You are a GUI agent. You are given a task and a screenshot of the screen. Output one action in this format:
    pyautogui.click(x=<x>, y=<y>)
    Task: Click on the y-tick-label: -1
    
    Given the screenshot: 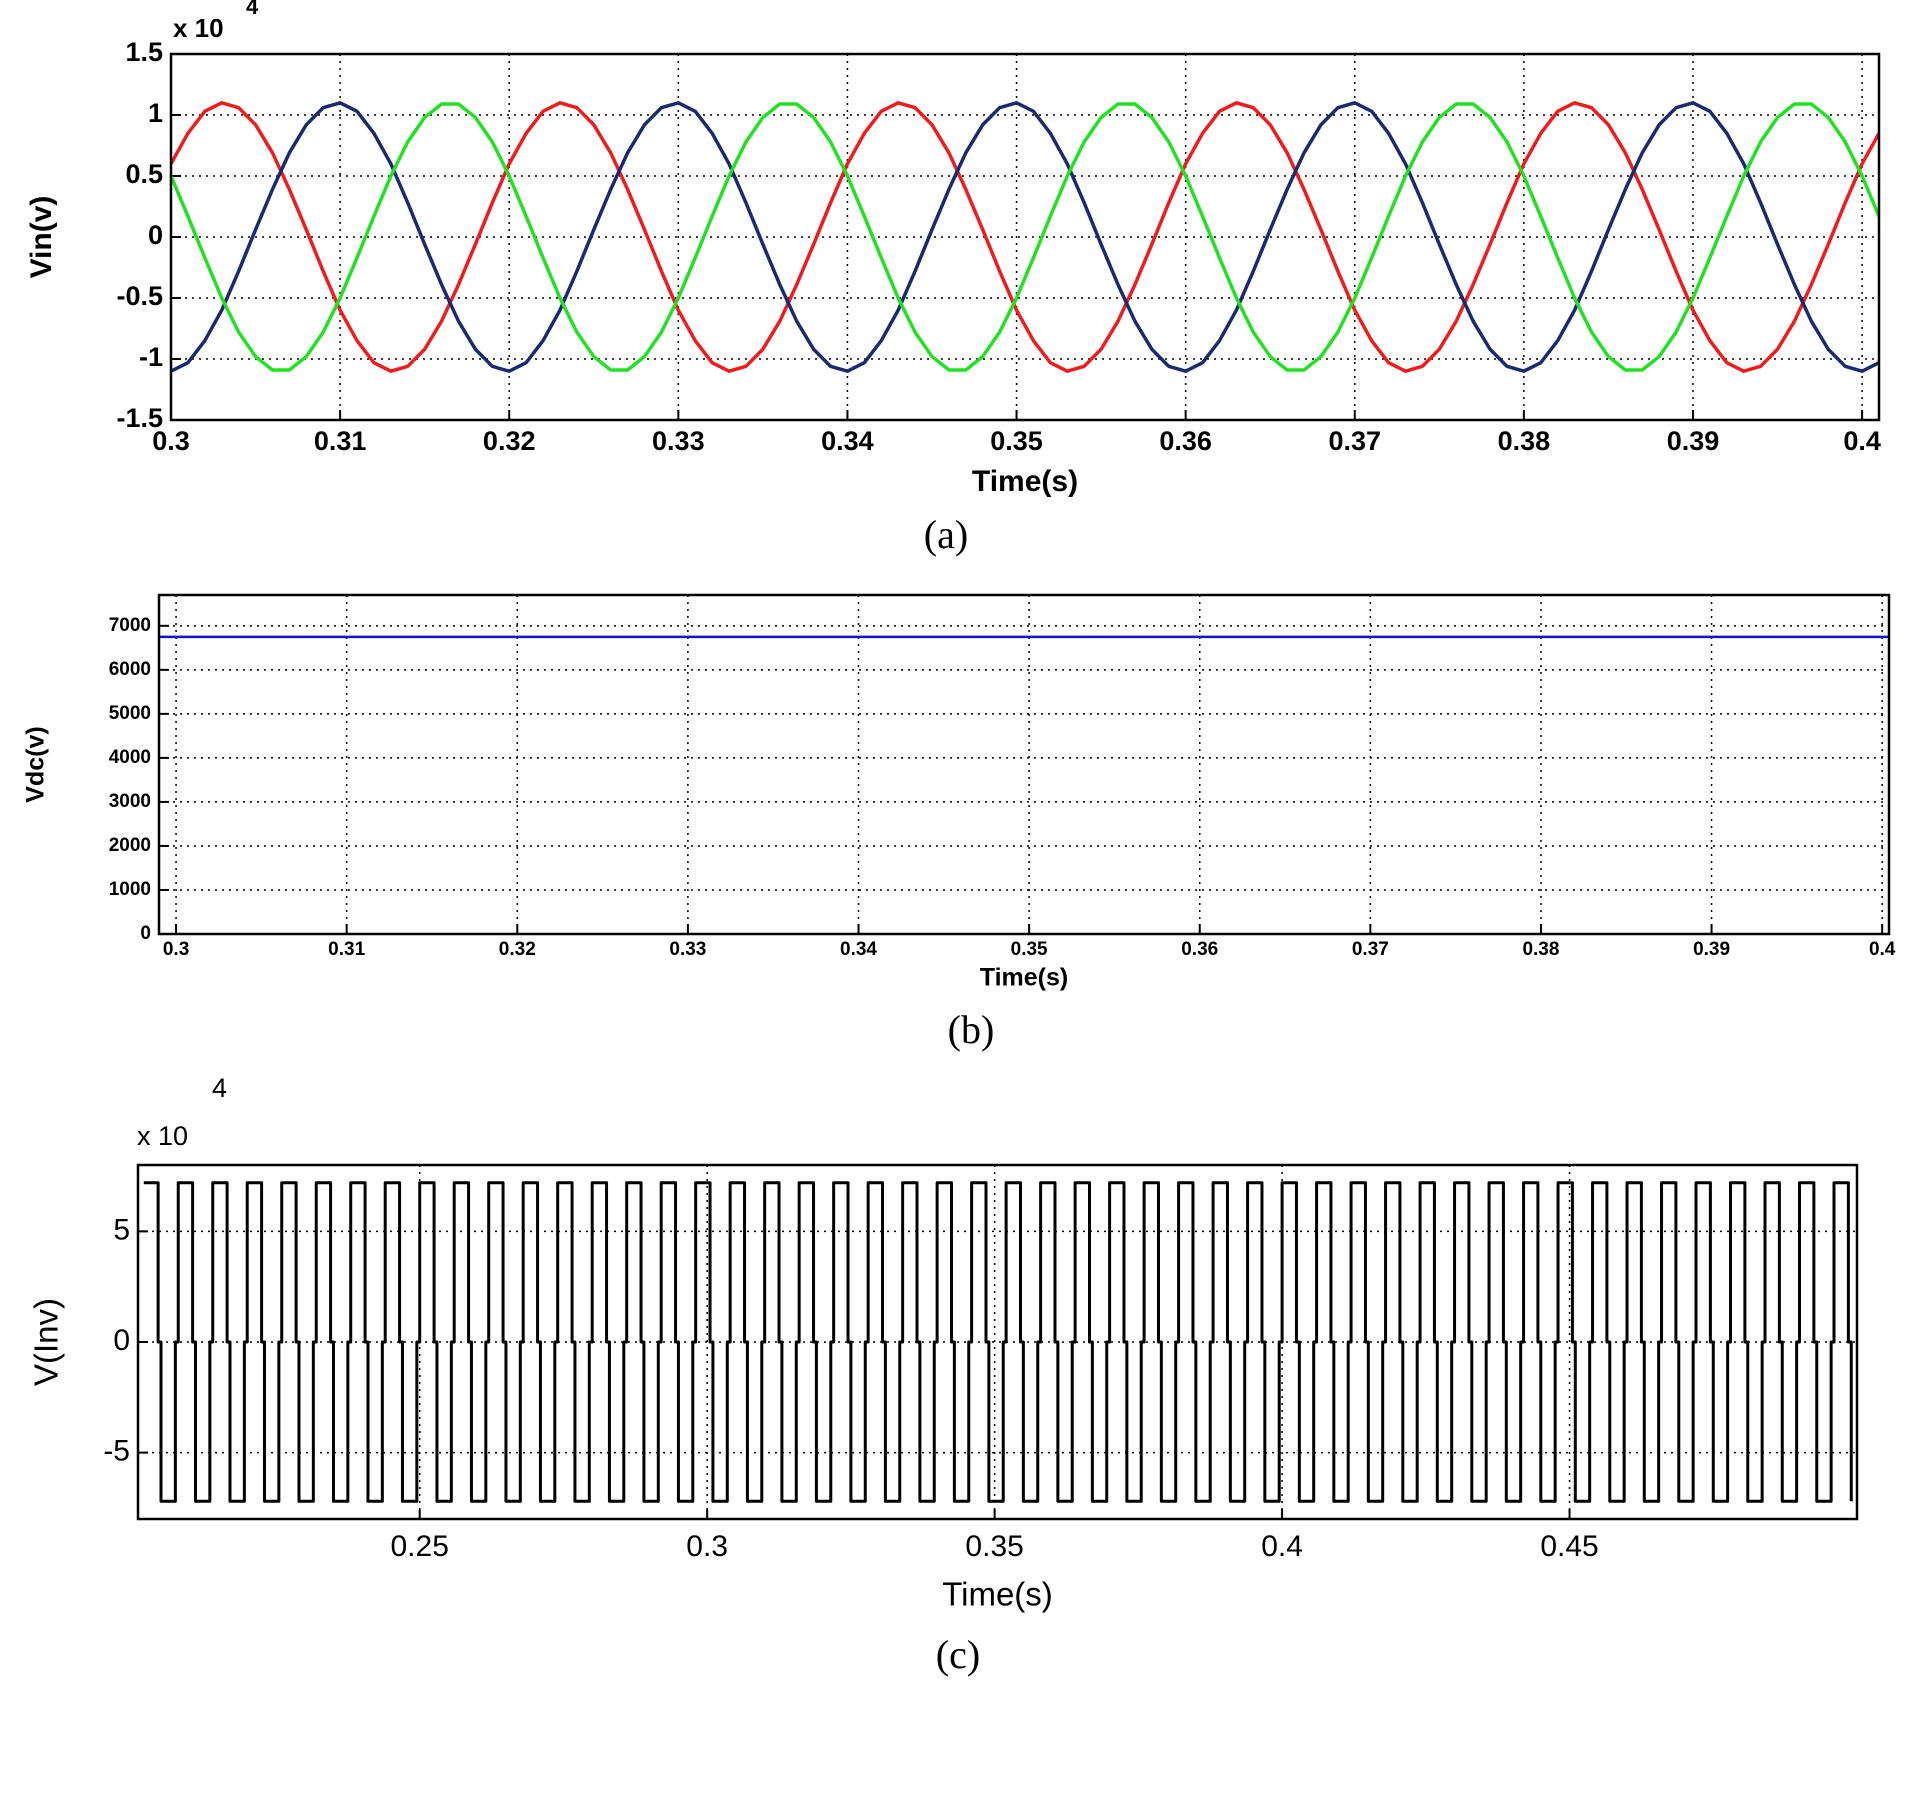 What is the action you would take?
    pyautogui.click(x=151, y=357)
    